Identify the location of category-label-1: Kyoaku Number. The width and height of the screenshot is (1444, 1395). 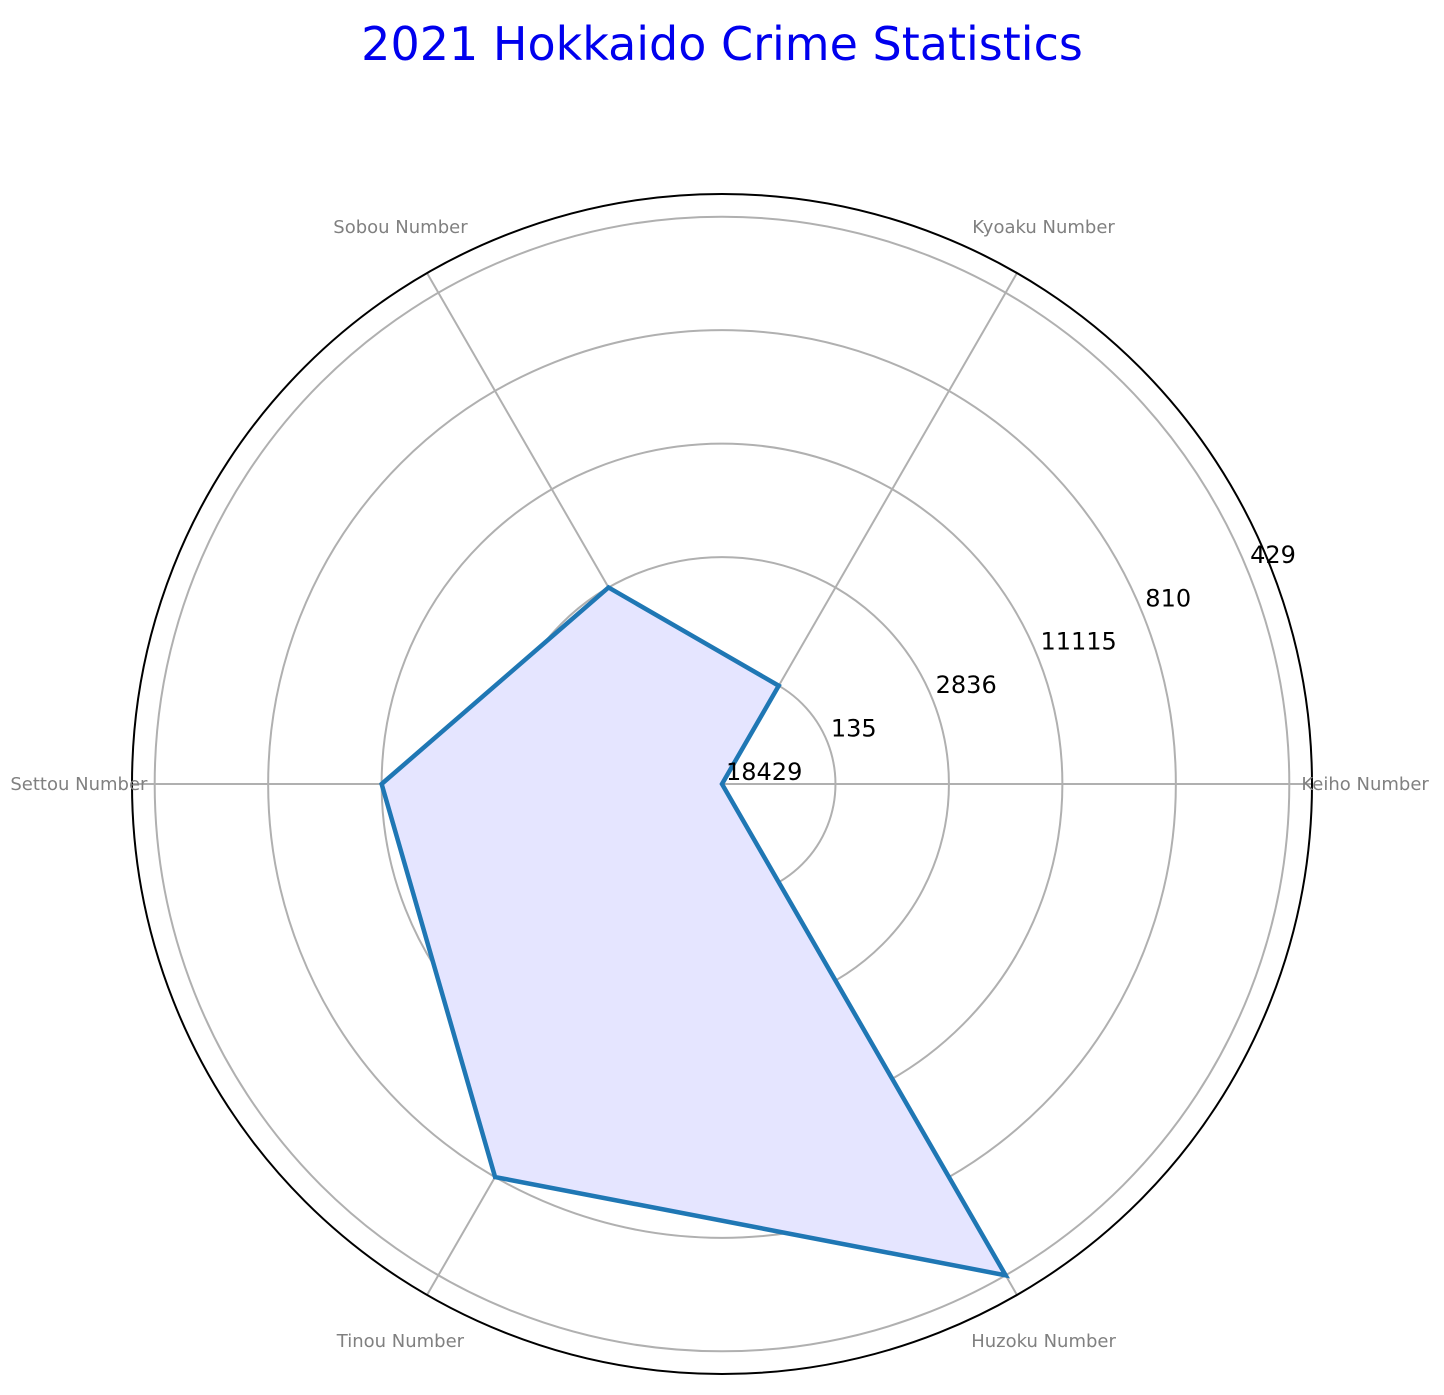
(1043, 227).